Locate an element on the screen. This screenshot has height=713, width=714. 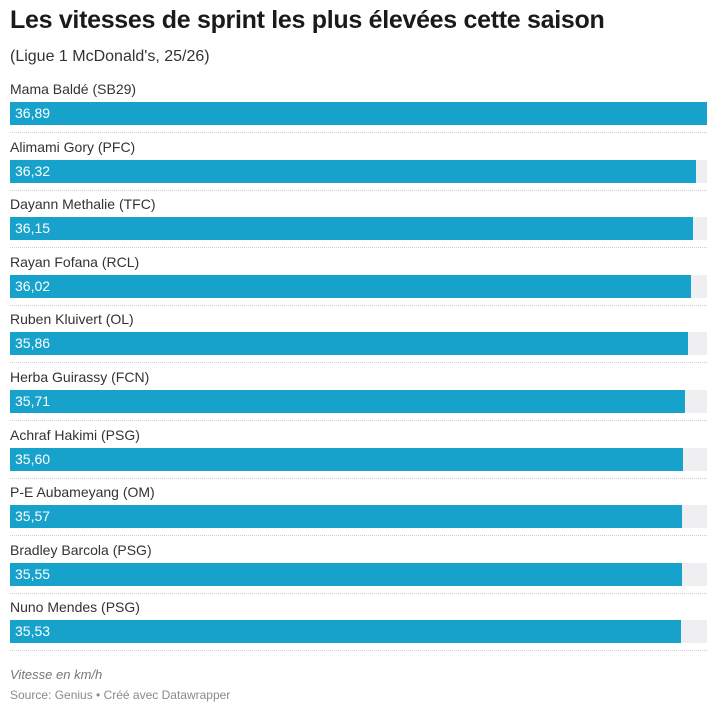
bar-value-label: 35,86 is located at coordinates (33, 343).